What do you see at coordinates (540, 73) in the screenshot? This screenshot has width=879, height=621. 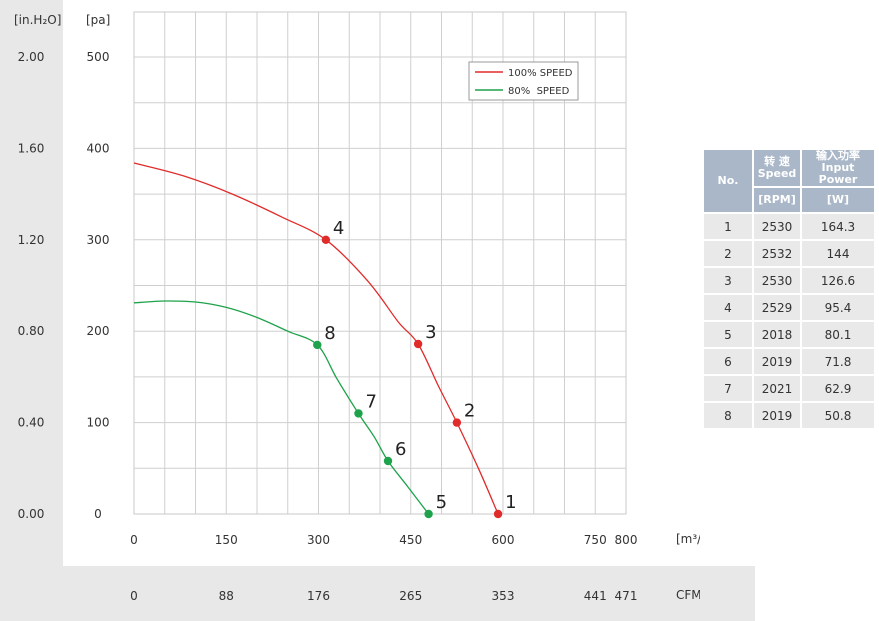 I see `legend-label-100: 100% SPEED` at bounding box center [540, 73].